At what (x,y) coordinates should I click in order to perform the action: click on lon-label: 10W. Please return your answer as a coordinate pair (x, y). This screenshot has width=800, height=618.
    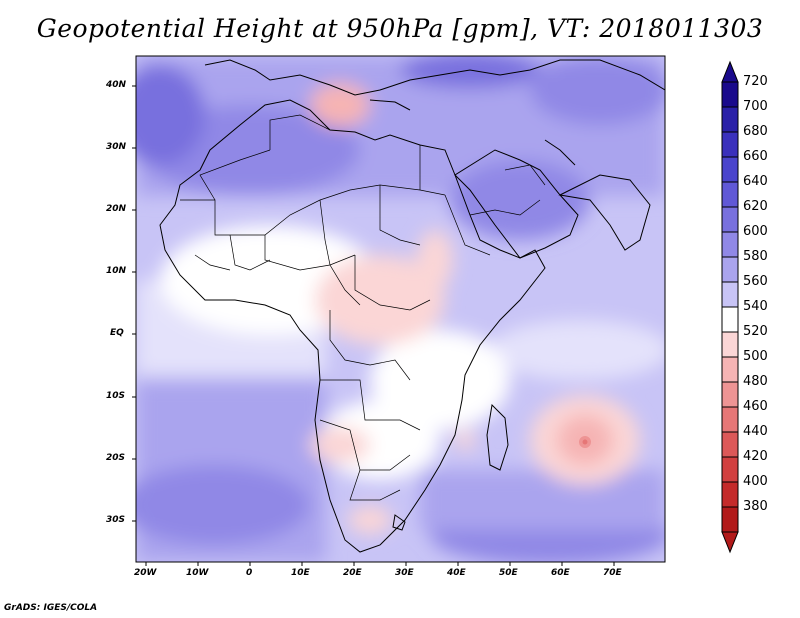
    Looking at the image, I should click on (197, 573).